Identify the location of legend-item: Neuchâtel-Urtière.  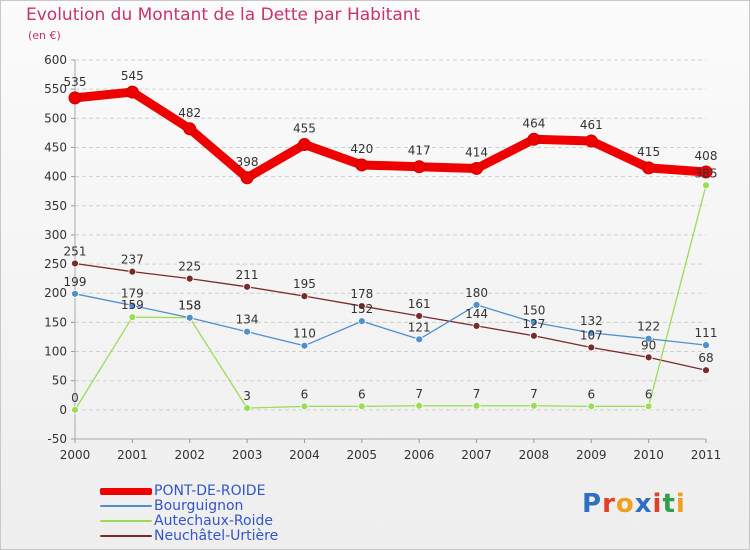
(230, 536).